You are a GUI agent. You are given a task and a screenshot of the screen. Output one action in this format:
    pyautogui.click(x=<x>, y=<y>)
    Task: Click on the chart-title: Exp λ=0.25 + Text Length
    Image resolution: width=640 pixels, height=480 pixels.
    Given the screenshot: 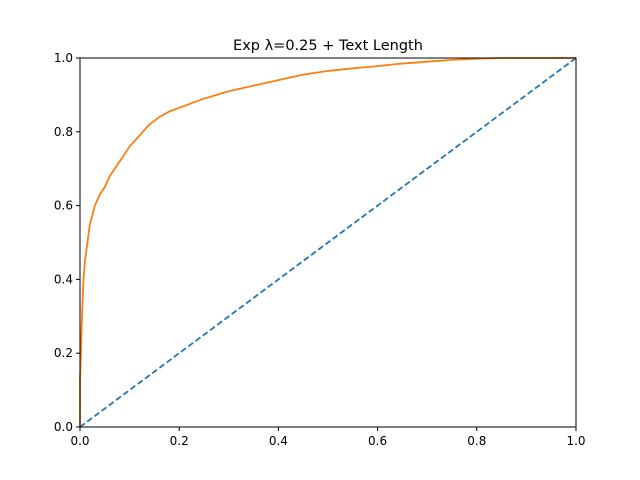 What is the action you would take?
    pyautogui.click(x=328, y=46)
    